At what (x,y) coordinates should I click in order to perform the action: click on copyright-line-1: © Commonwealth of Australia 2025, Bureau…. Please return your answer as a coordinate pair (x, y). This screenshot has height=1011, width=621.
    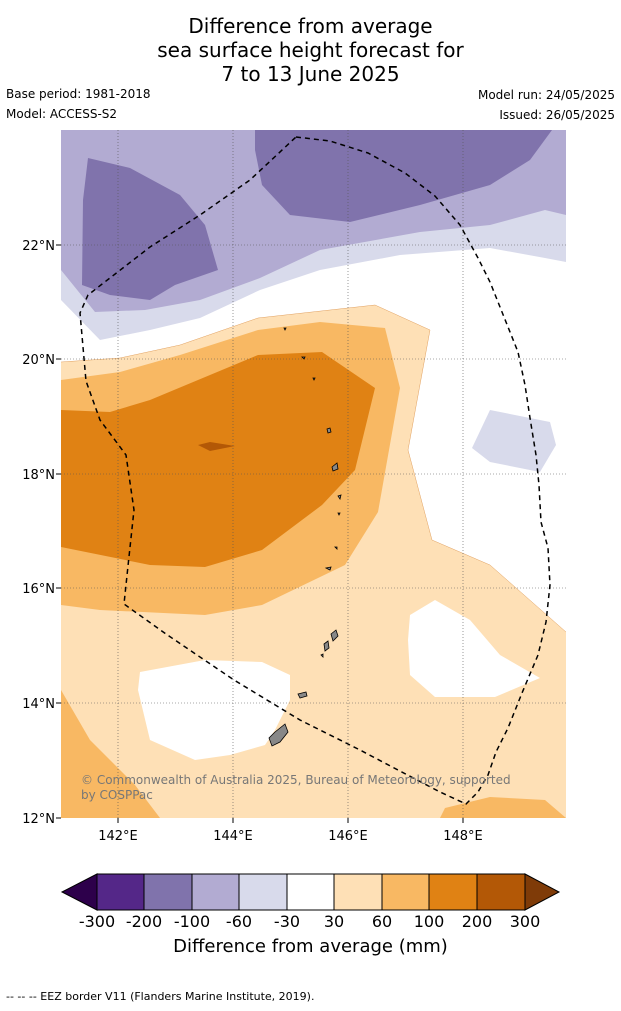
    Looking at the image, I should click on (296, 780).